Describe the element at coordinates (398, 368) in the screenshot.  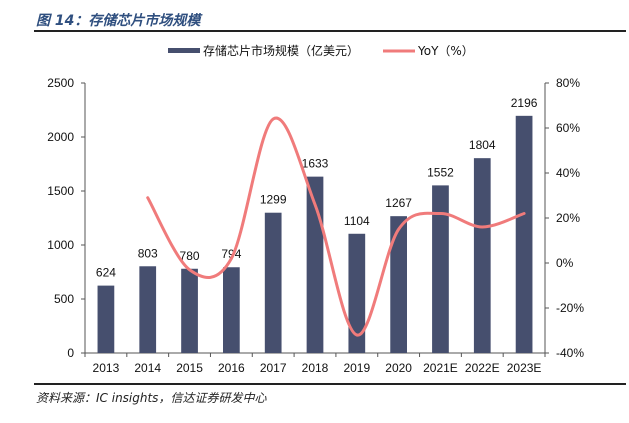
I see `x-axis-tick-label: 2020` at that location.